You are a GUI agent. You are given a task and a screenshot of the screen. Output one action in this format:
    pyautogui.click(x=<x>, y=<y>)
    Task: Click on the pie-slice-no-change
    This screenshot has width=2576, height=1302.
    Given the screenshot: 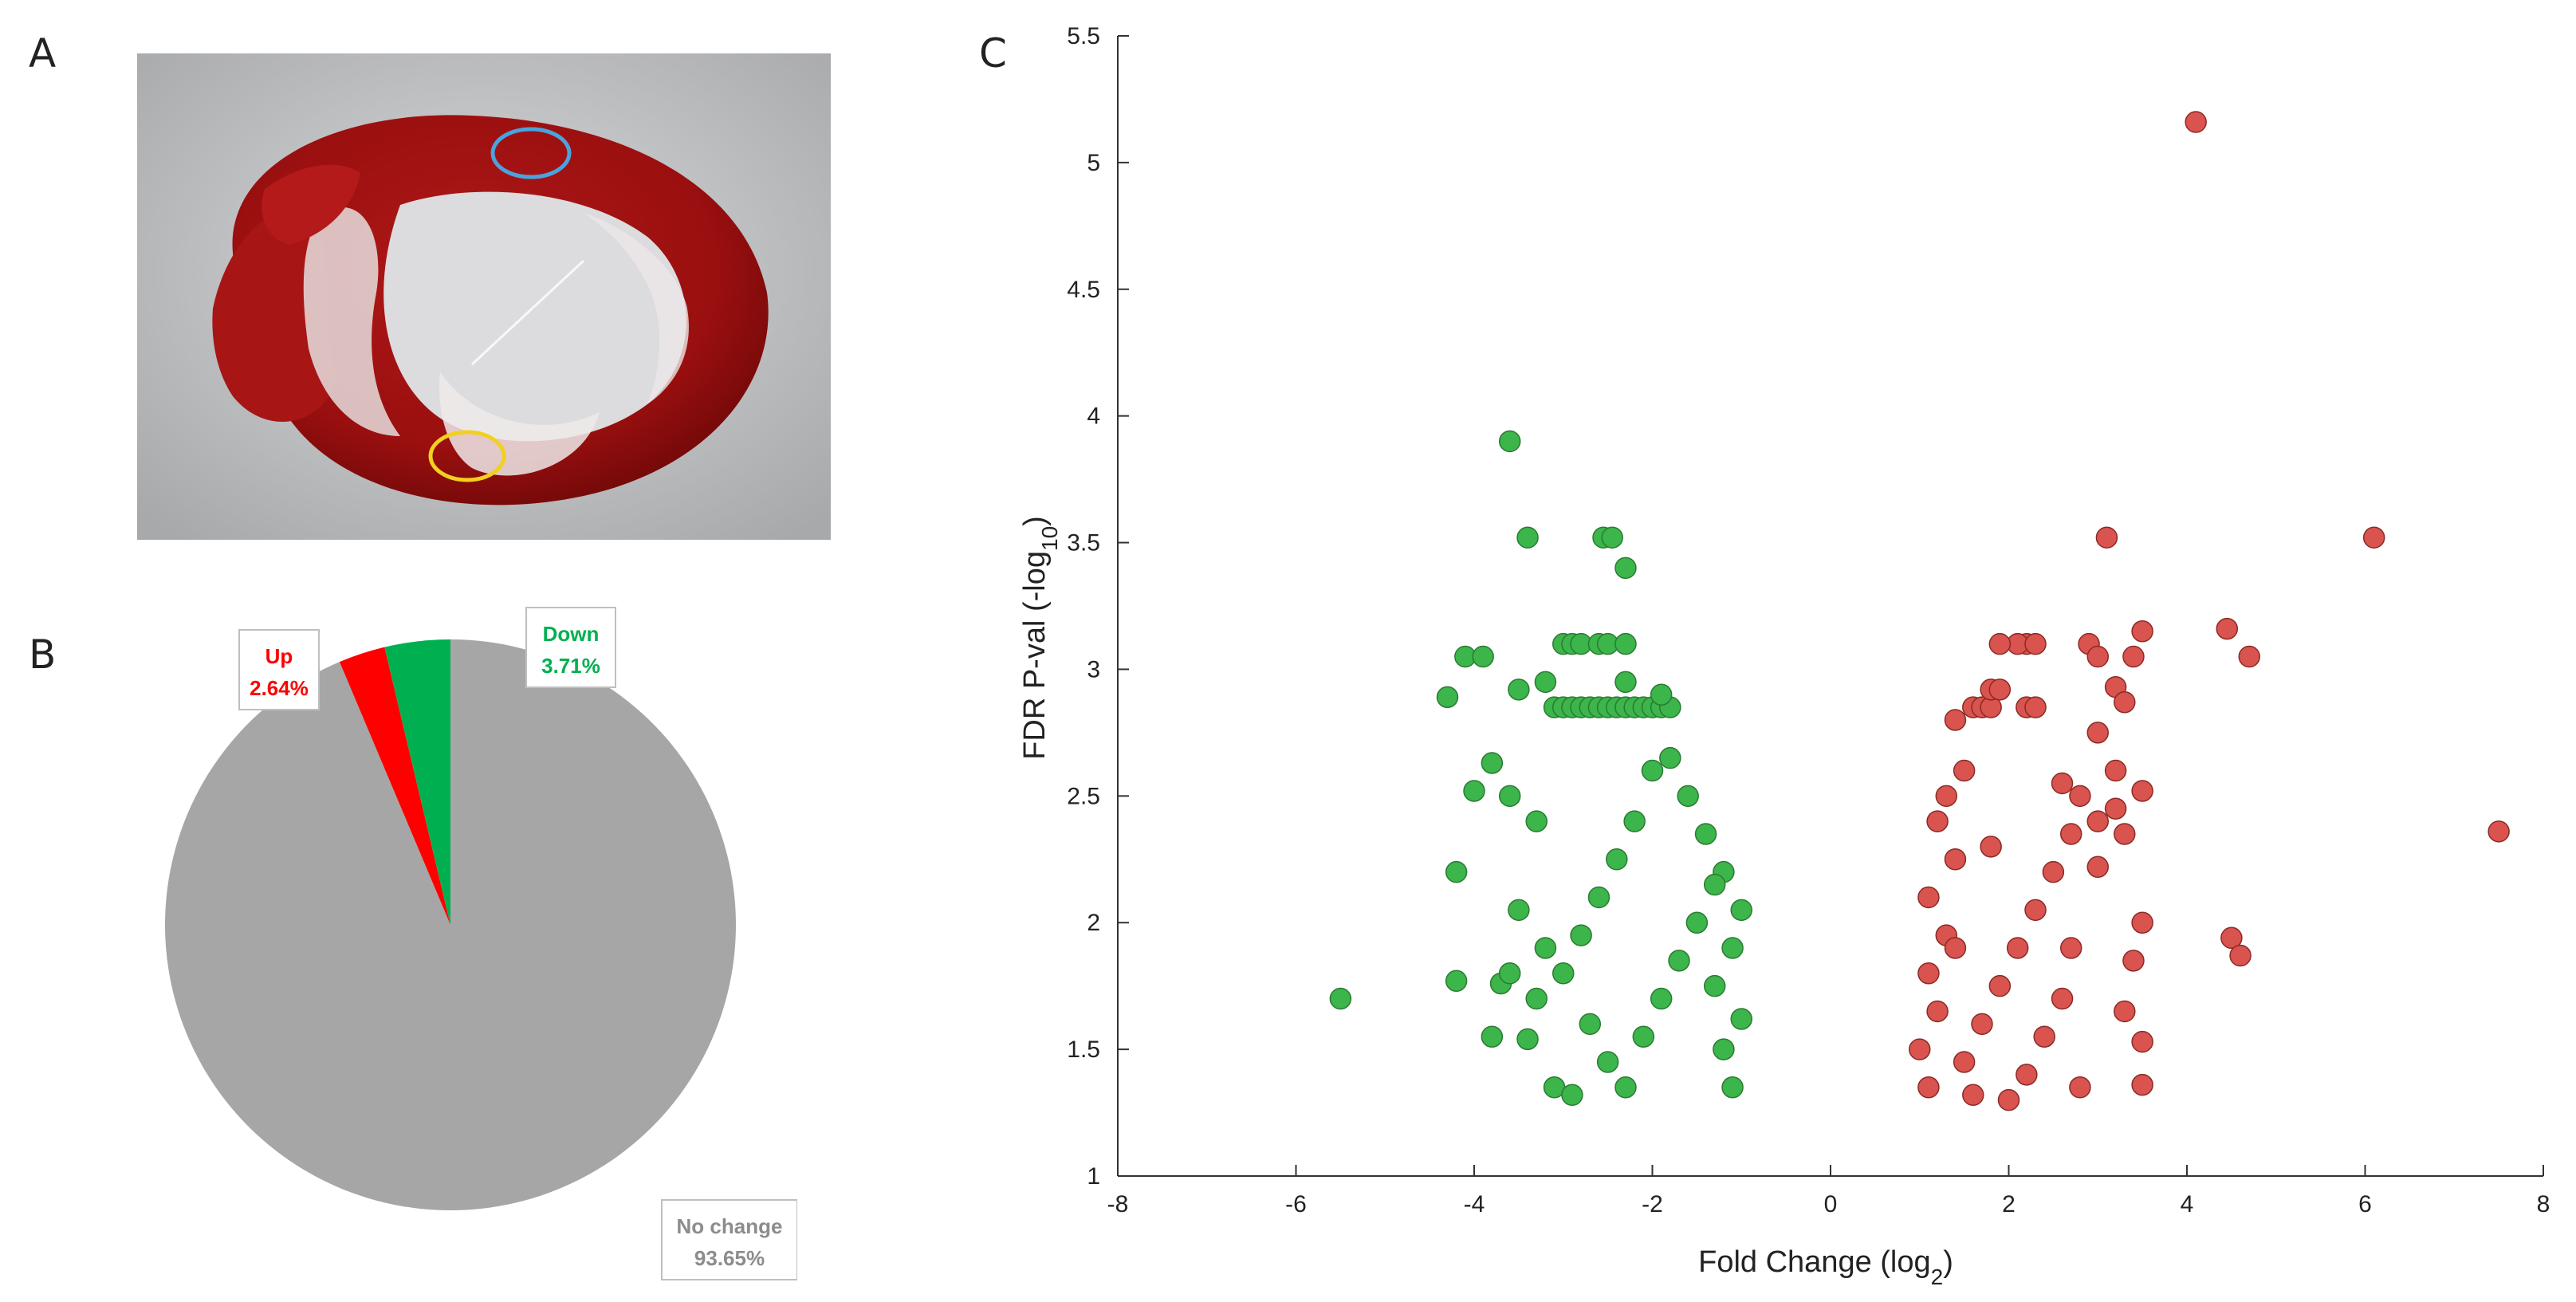 What is the action you would take?
    pyautogui.click(x=450, y=924)
    